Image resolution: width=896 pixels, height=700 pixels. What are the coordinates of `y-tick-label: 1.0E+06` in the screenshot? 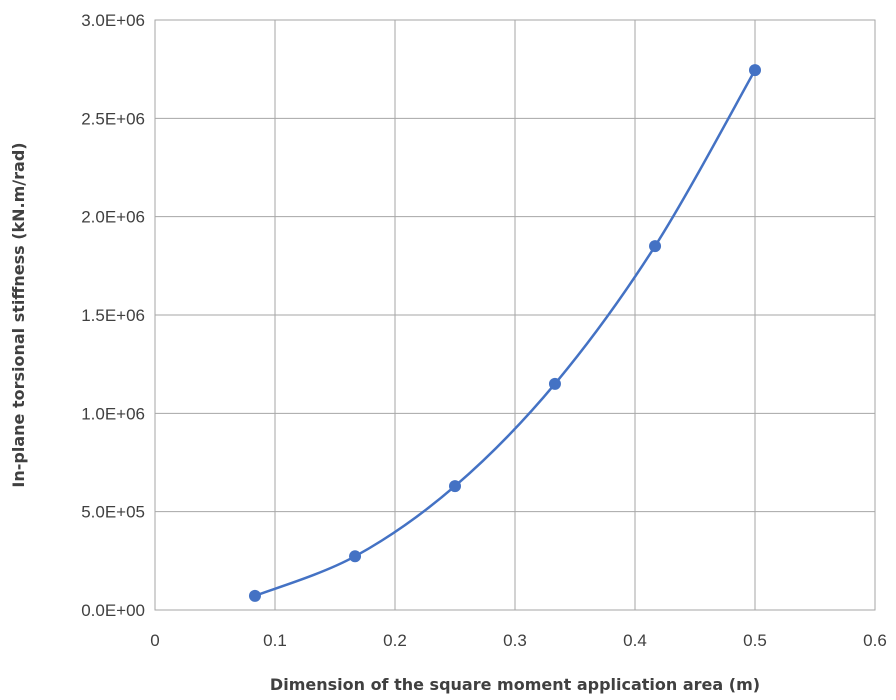 It's located at (113, 413).